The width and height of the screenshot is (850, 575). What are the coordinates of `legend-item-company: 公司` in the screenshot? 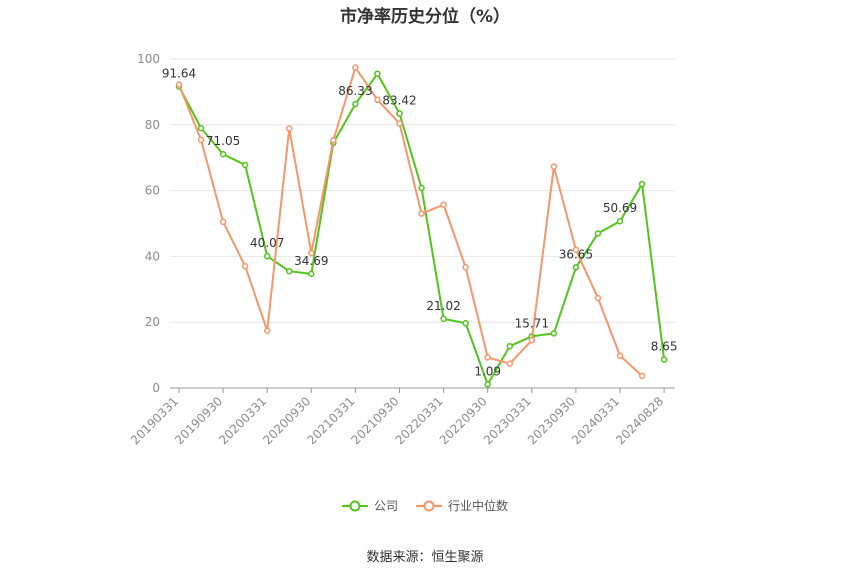 It's located at (369, 505).